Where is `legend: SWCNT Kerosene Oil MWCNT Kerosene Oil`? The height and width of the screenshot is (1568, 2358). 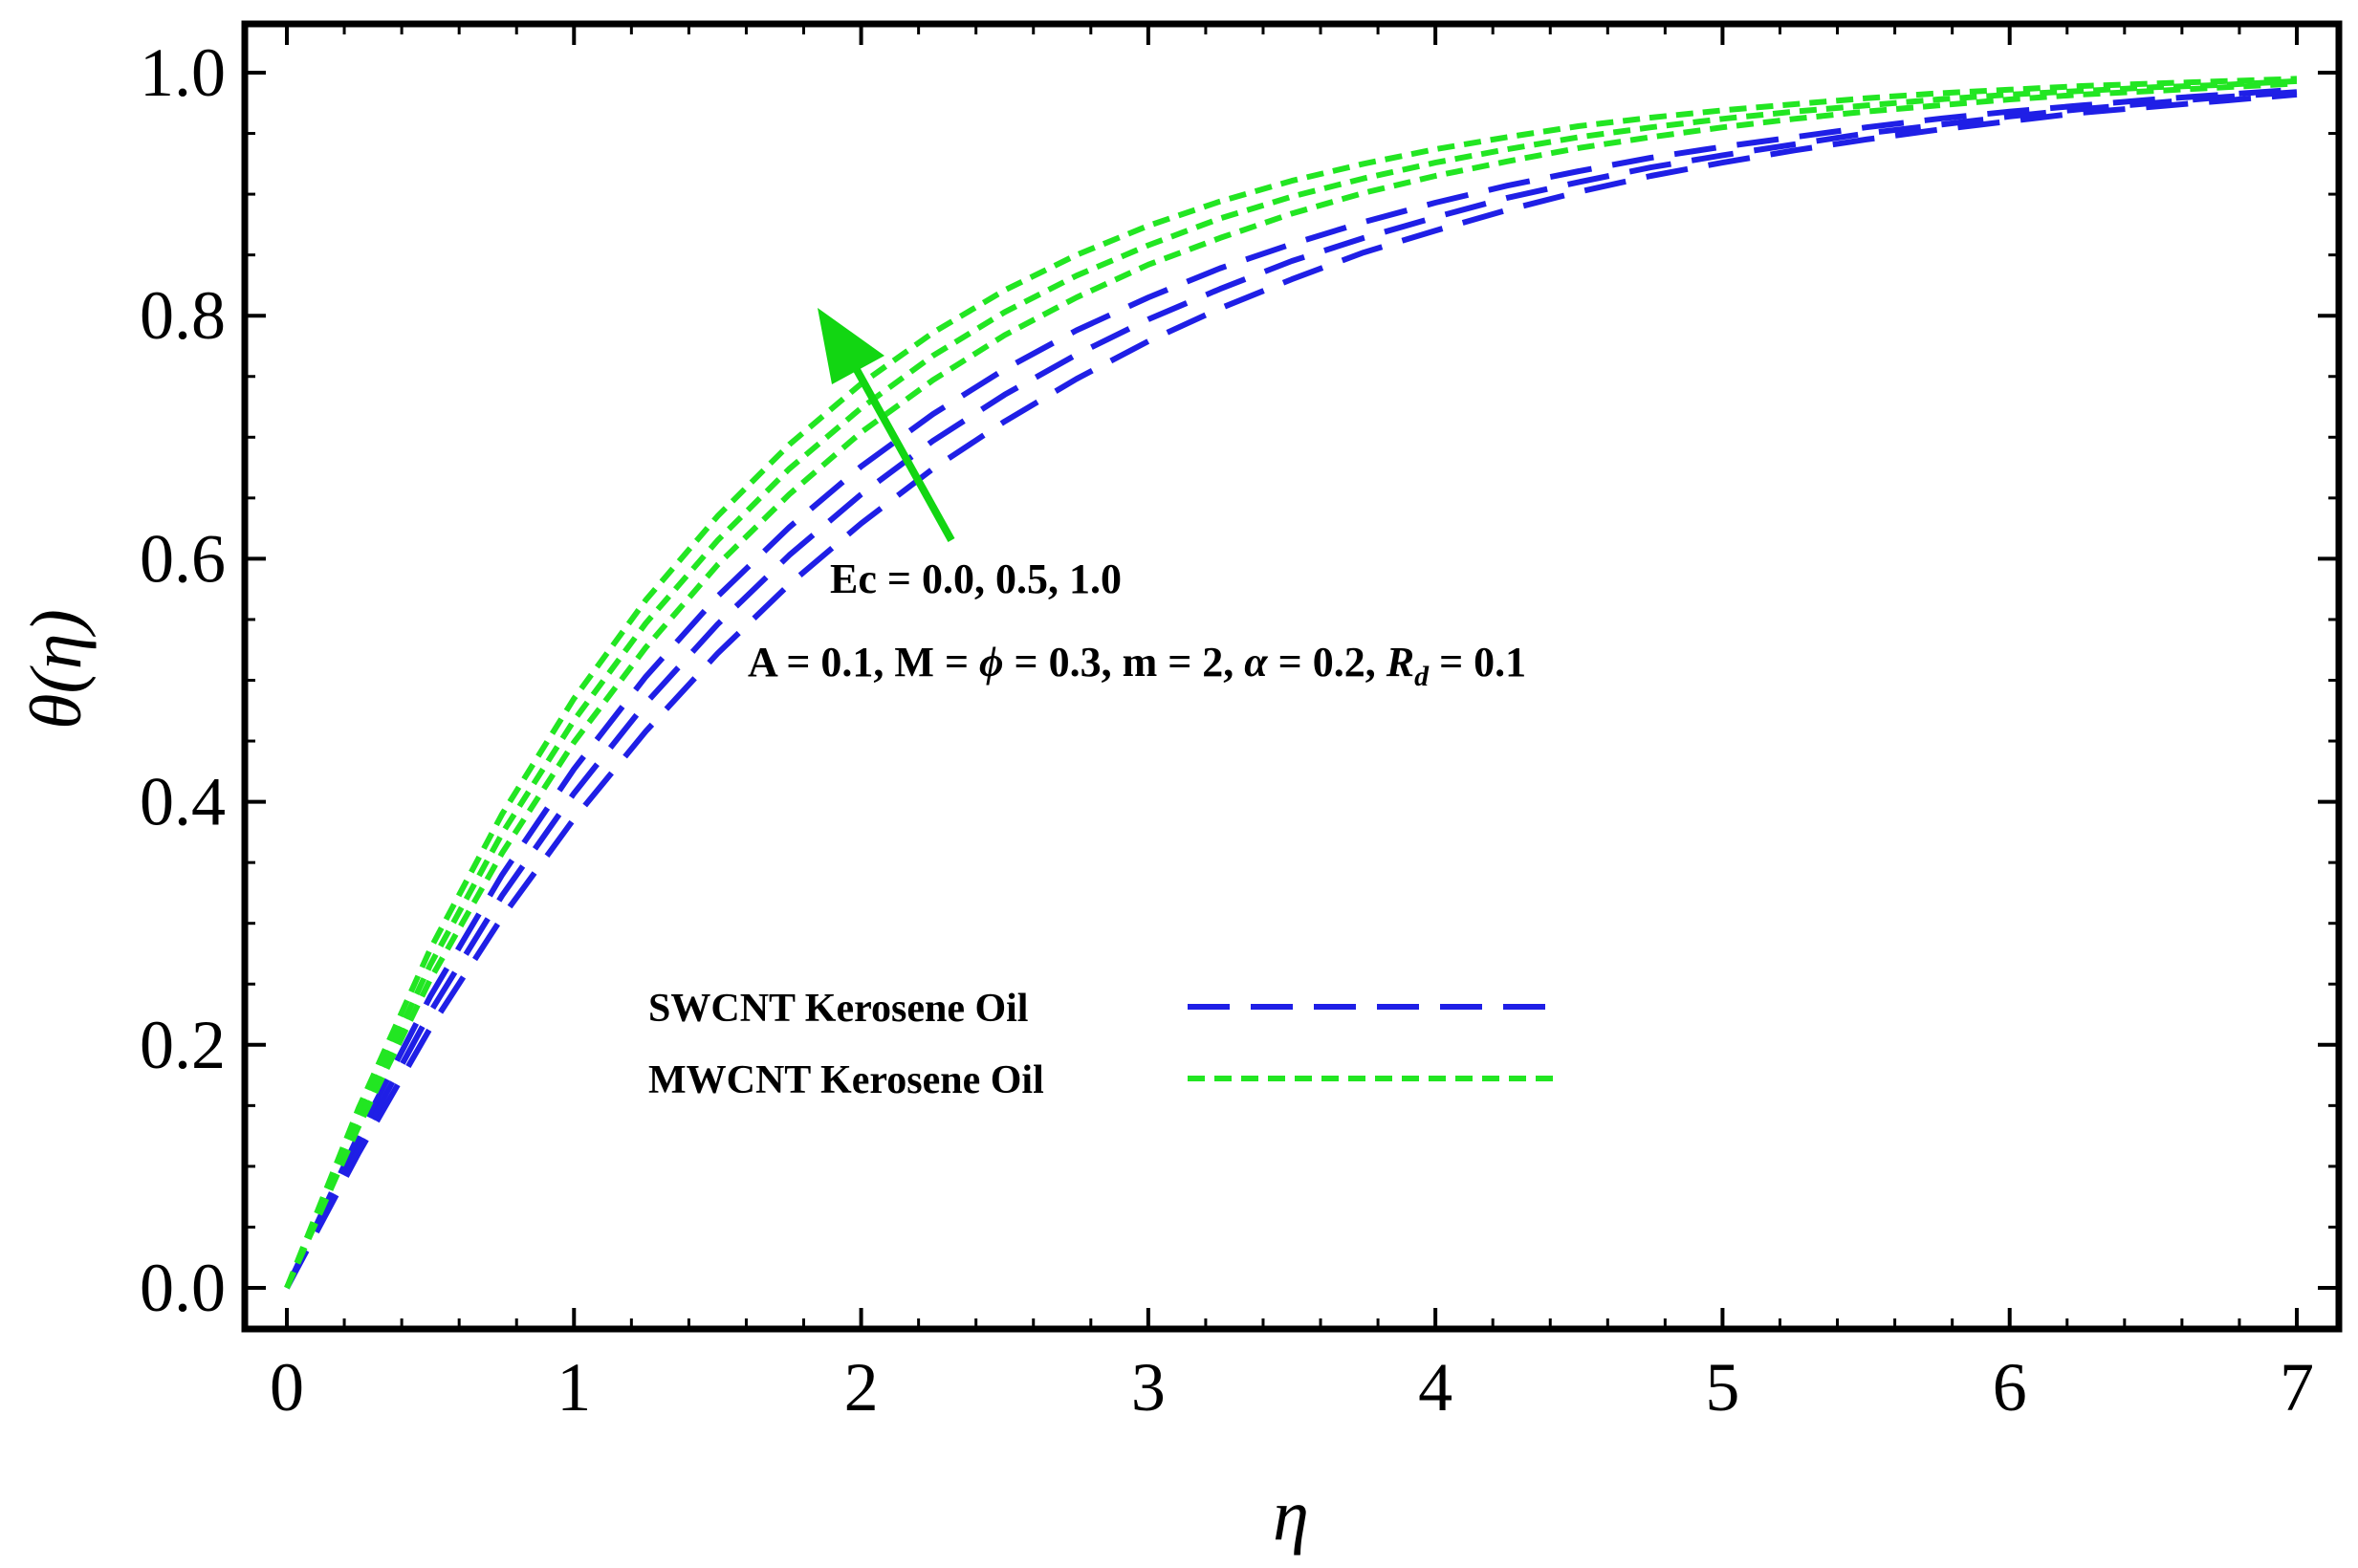
legend: SWCNT Kerosene Oil MWCNT Kerosene Oil is located at coordinates (1105, 1044).